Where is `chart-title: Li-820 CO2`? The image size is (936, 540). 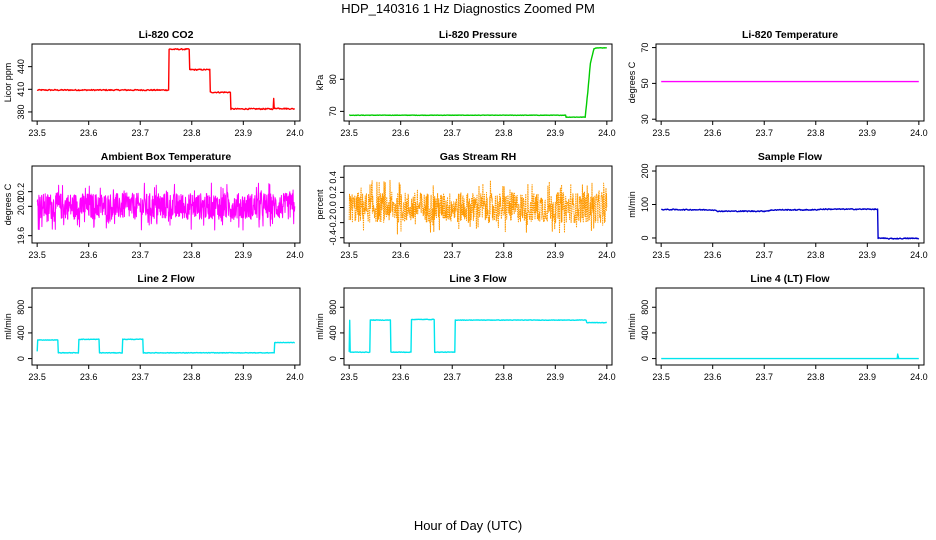 chart-title: Li-820 CO2 is located at coordinates (166, 35).